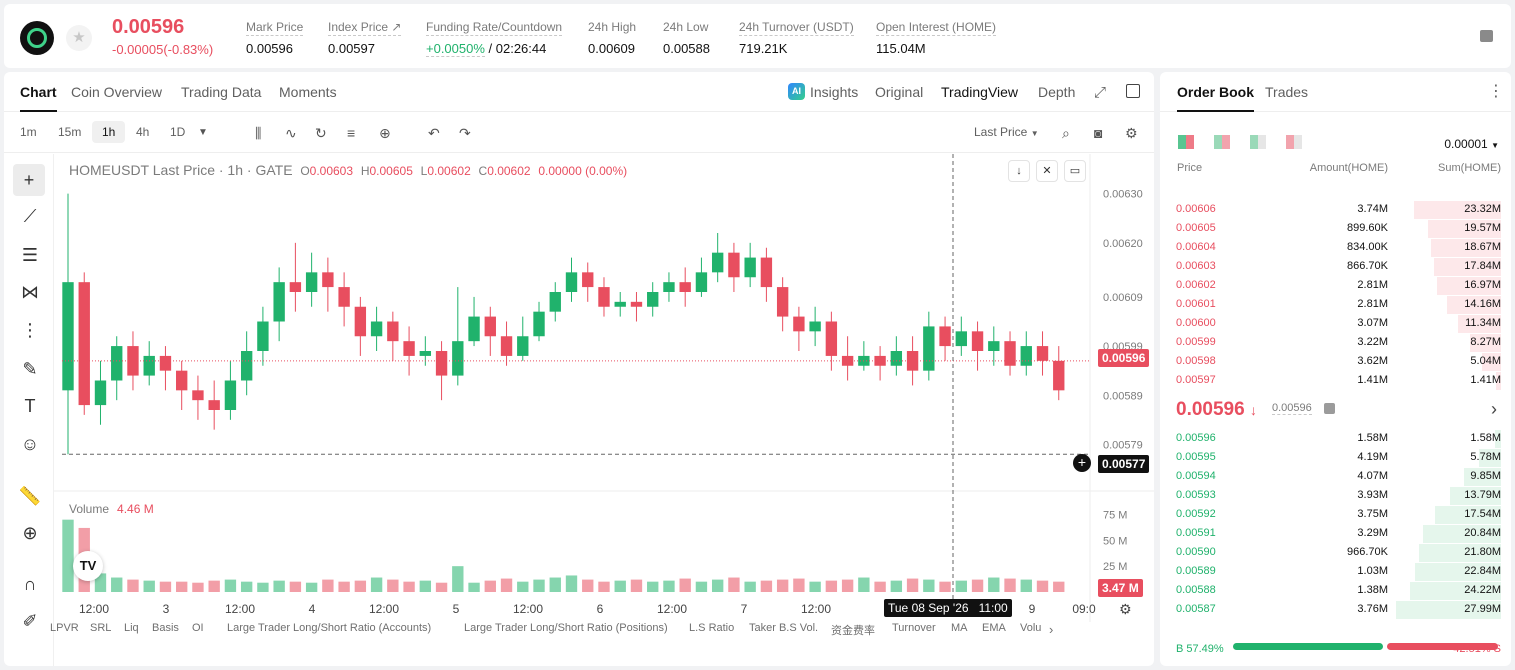 This screenshot has height=670, width=1515. What do you see at coordinates (1335, 438) in the screenshot?
I see `bid-row: 0.00596 1.58M 1.58M` at bounding box center [1335, 438].